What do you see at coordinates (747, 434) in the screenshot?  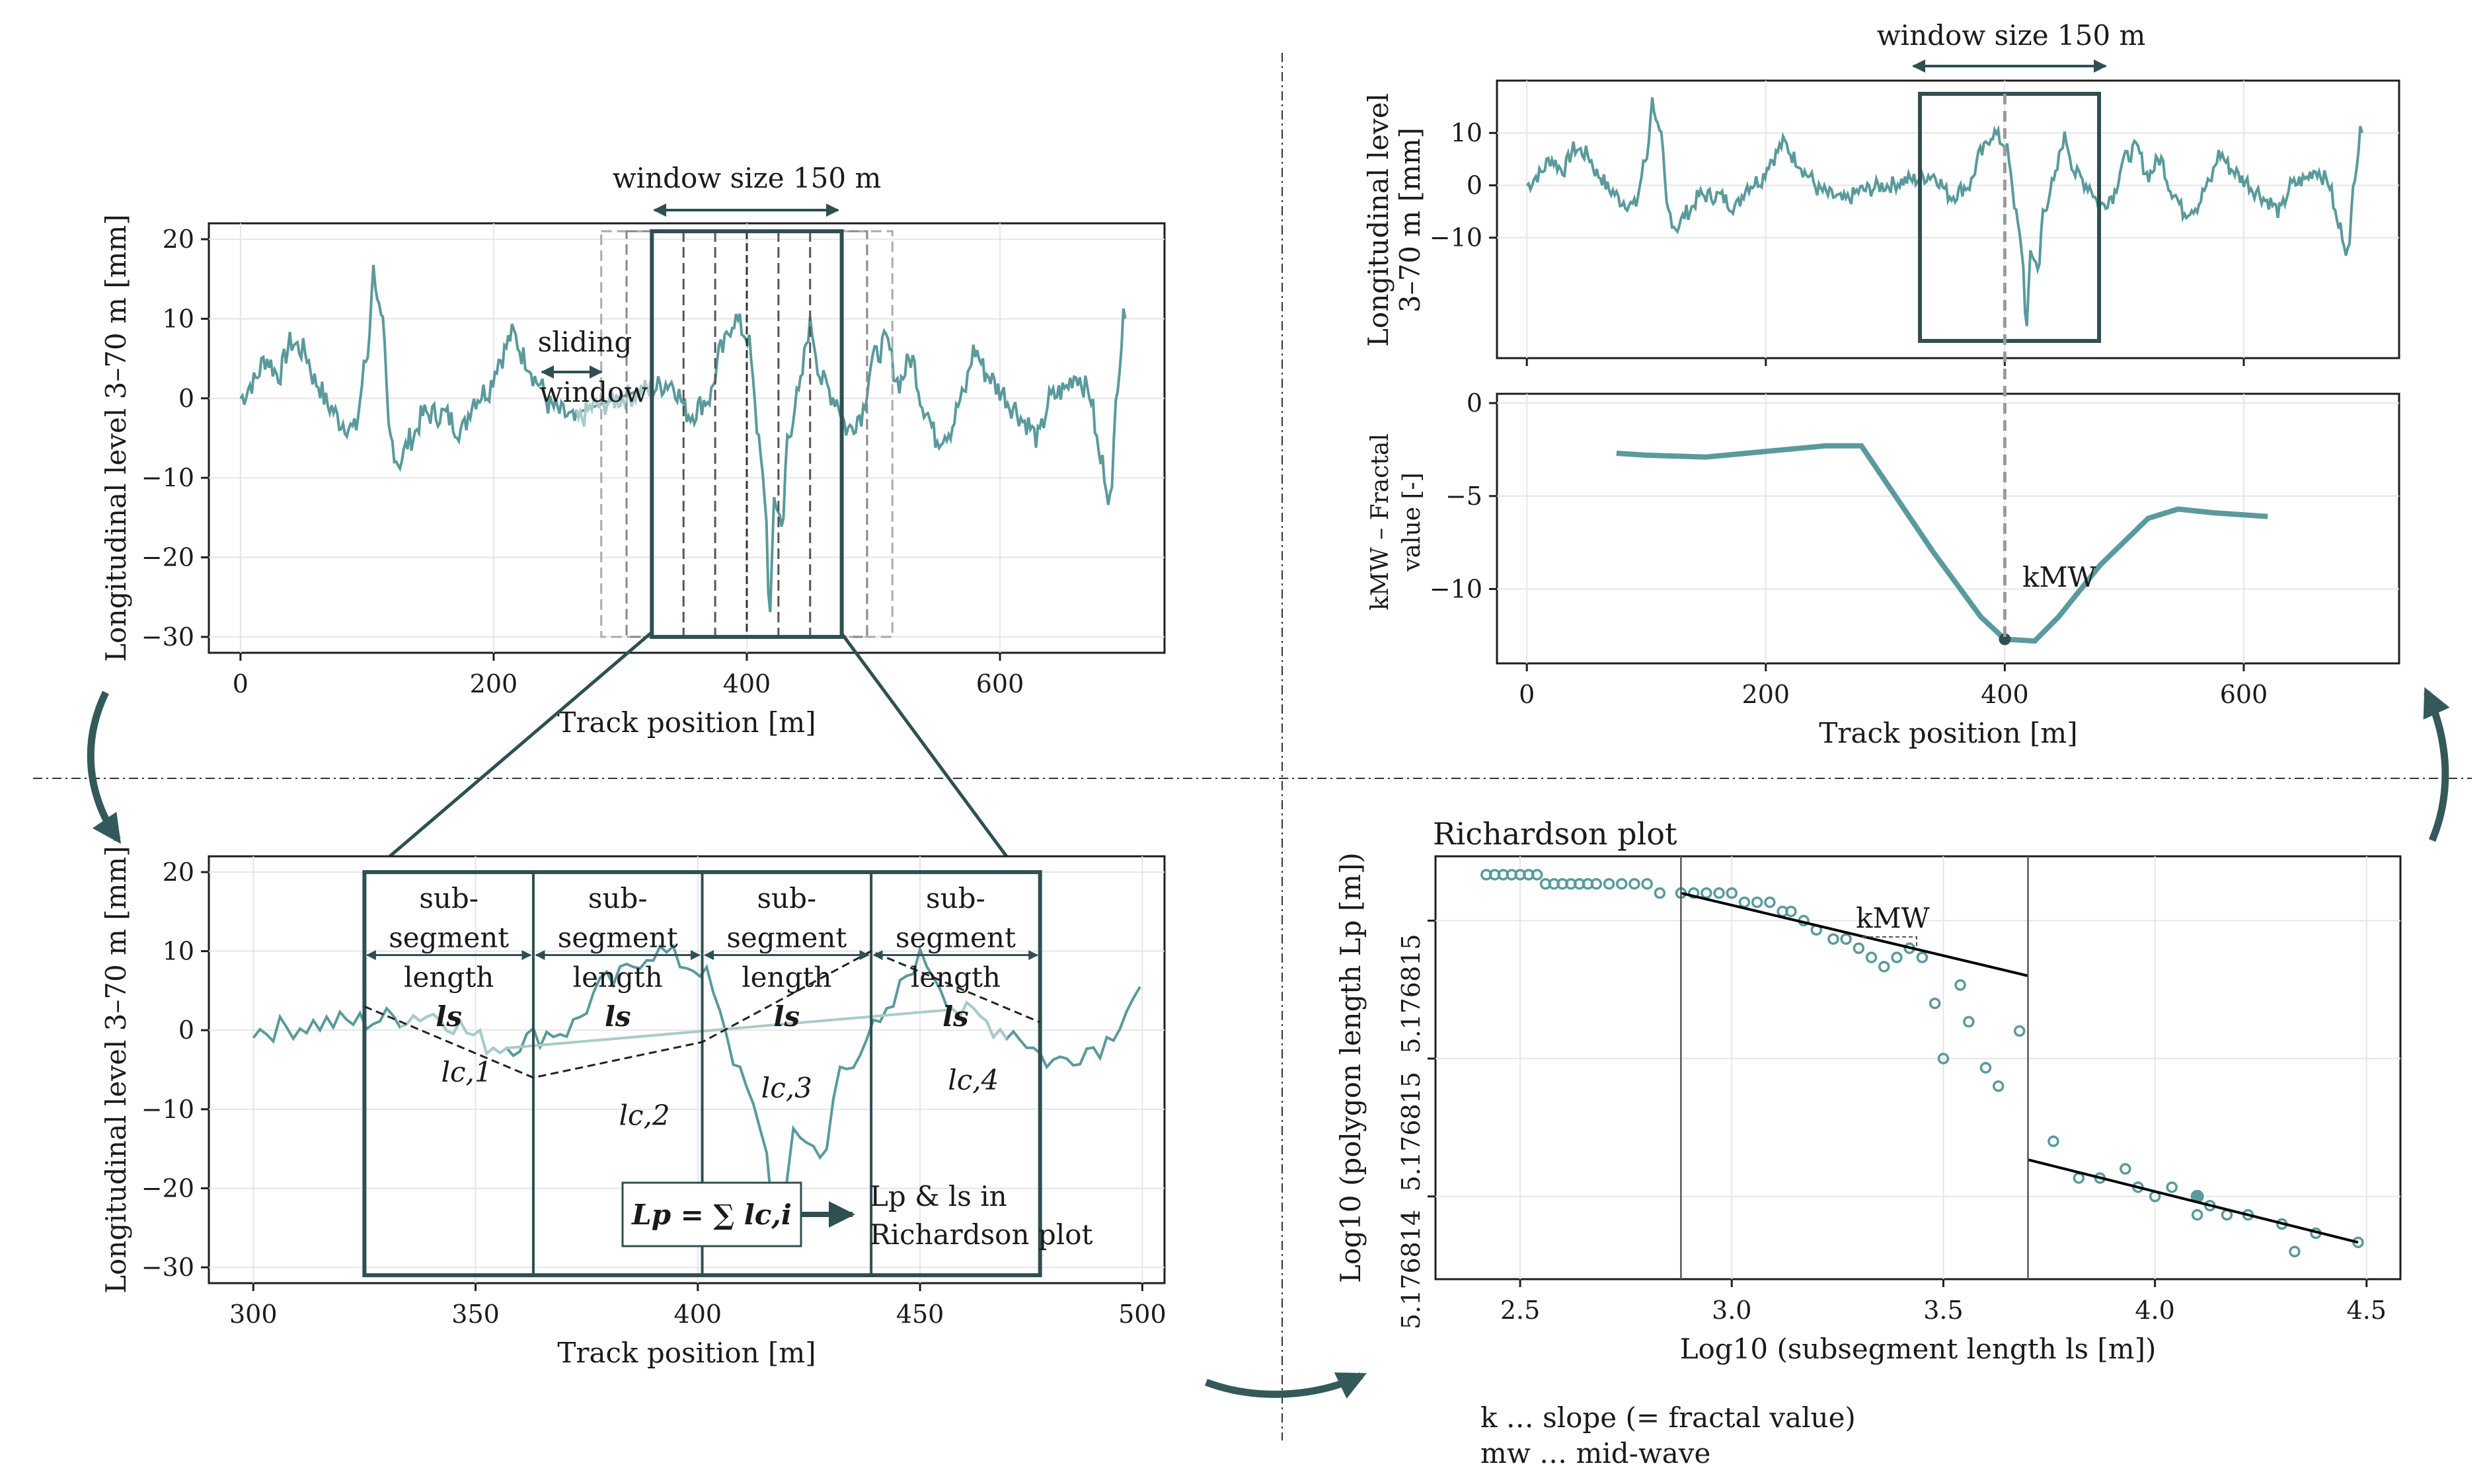 I see `panel-a-sliding-windows` at bounding box center [747, 434].